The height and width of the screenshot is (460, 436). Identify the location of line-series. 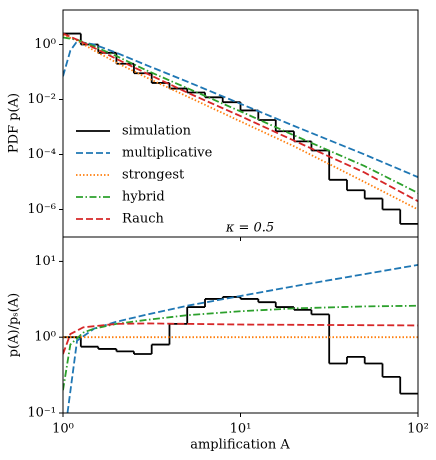
(240, 338).